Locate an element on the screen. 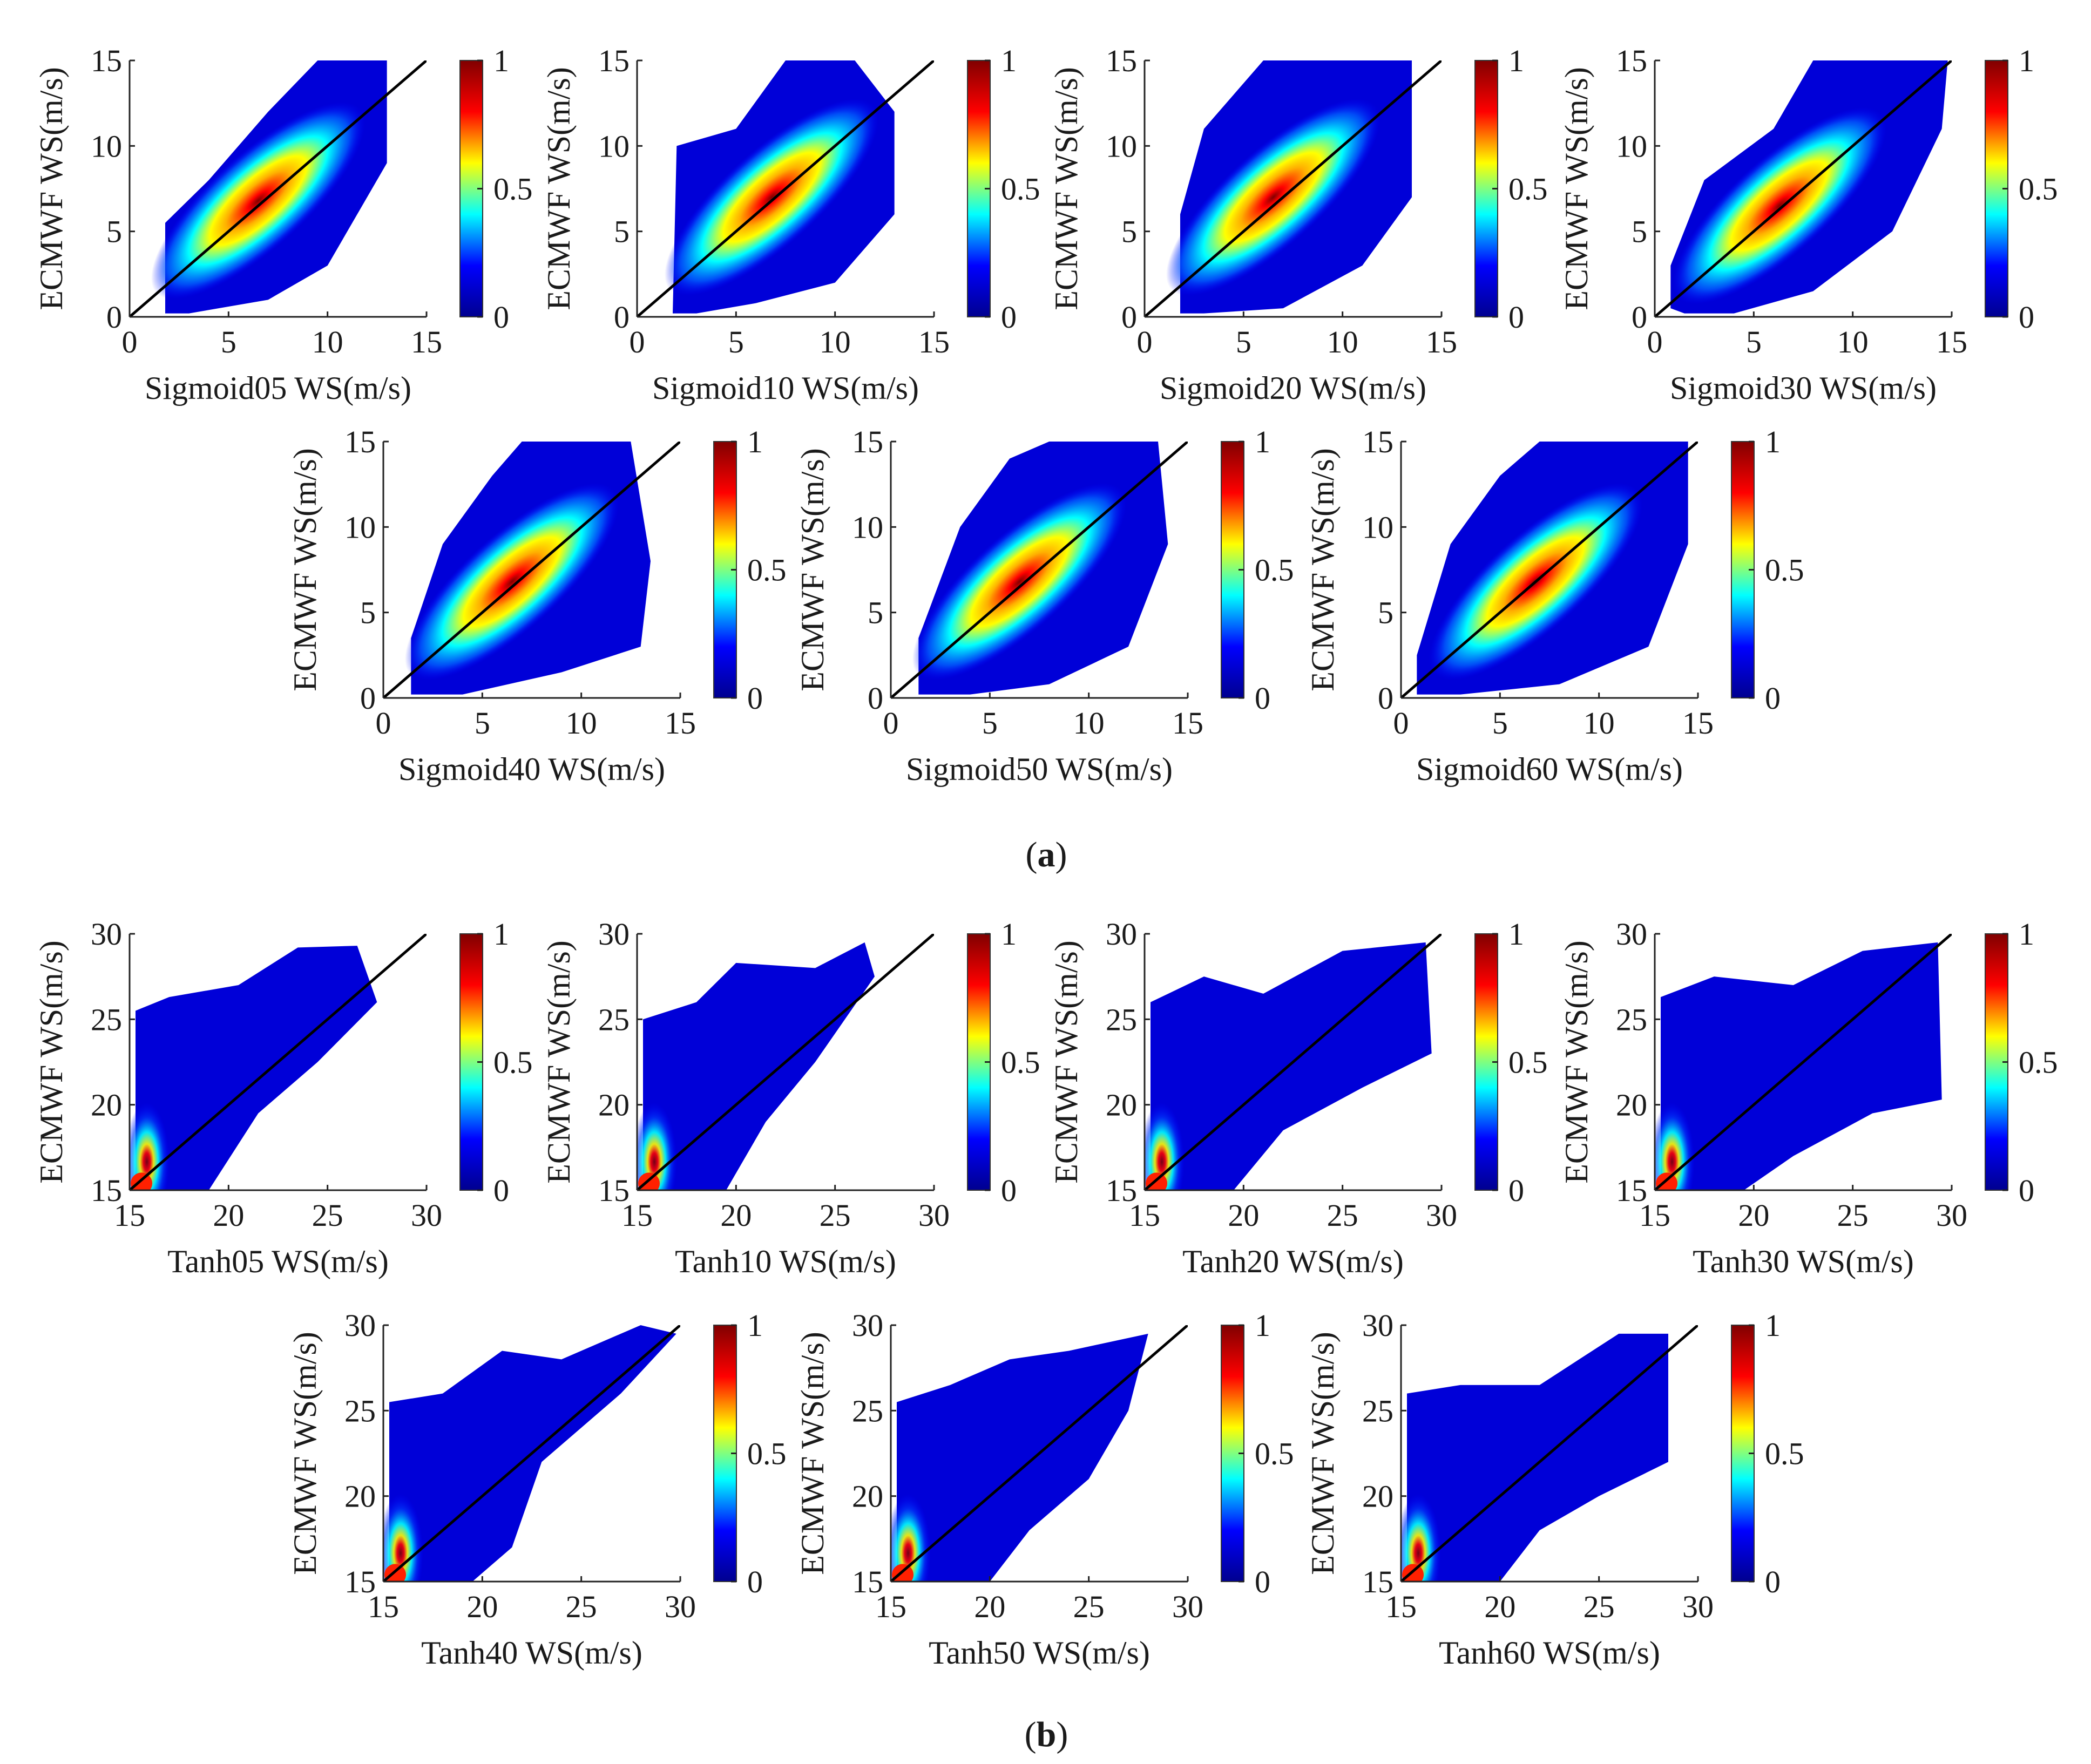 This screenshot has width=2091, height=1764. x-axis-label: Sigmoid50 WS(m/s) is located at coordinates (1039, 769).